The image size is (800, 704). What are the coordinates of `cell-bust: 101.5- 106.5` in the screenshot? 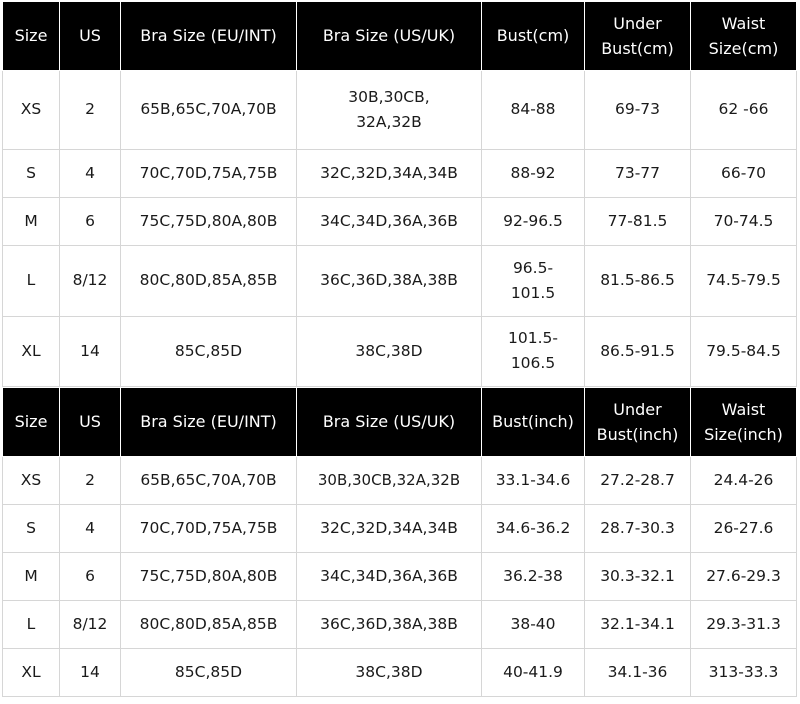 It's located at (533, 351).